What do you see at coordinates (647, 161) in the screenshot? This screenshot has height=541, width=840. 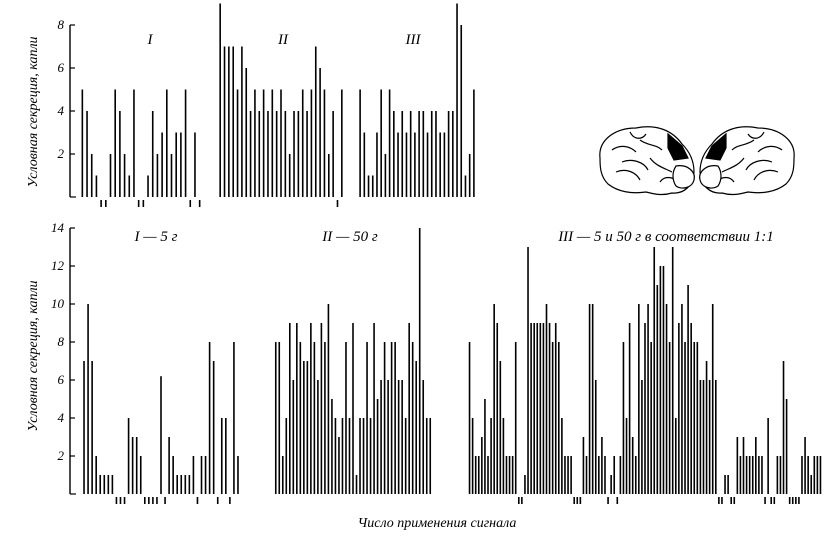 I see `left-hemisphere-drawing` at bounding box center [647, 161].